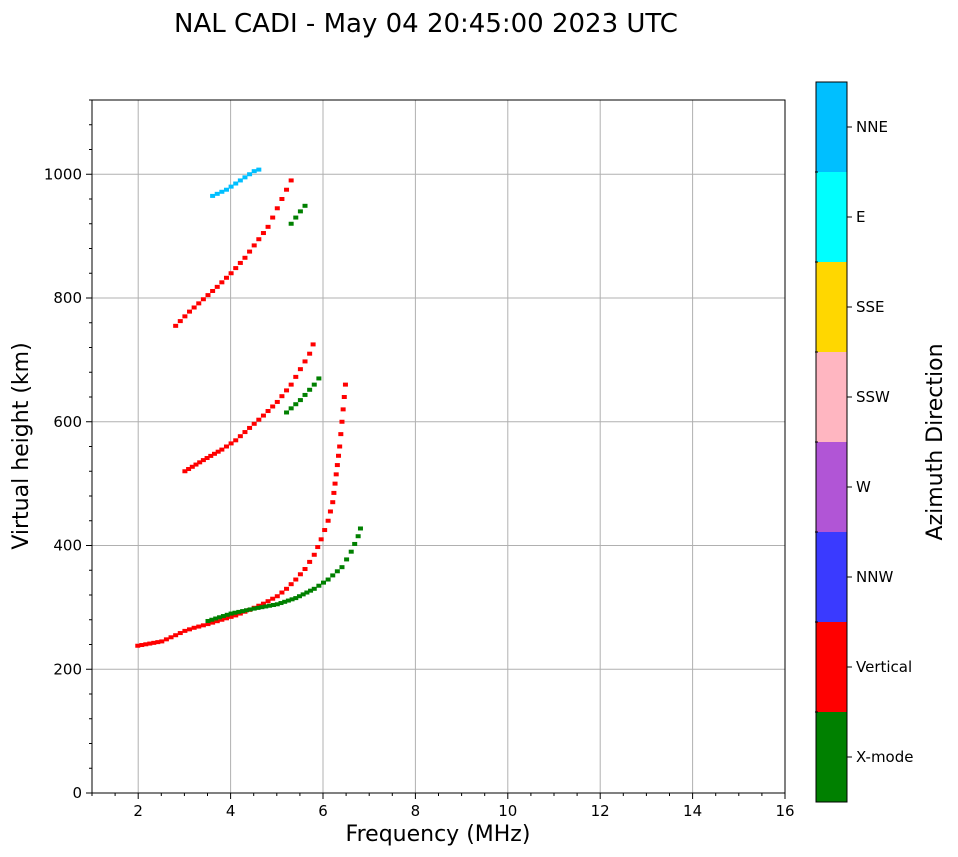 This screenshot has height=857, width=958. What do you see at coordinates (323, 811) in the screenshot?
I see `x-tick-label: 6` at bounding box center [323, 811].